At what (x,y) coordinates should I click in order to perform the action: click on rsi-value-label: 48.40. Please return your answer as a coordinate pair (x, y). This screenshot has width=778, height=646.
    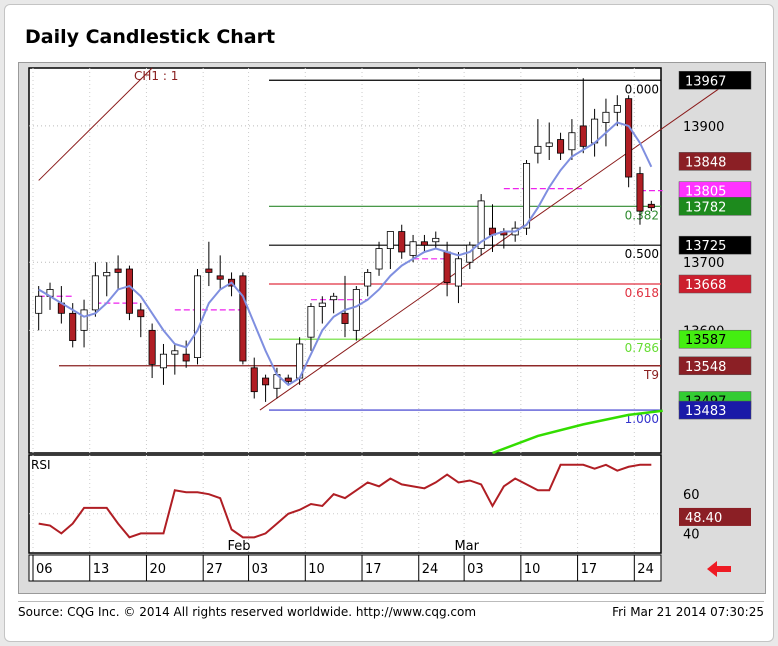
    Looking at the image, I should click on (703, 518).